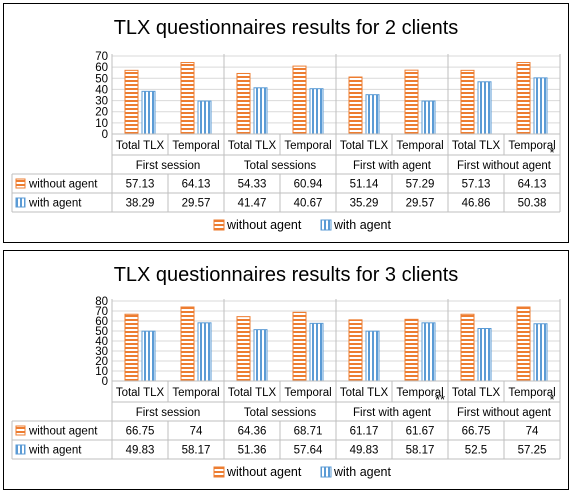 This screenshot has height=494, width=574. I want to click on significance-mark: **, so click(440, 399).